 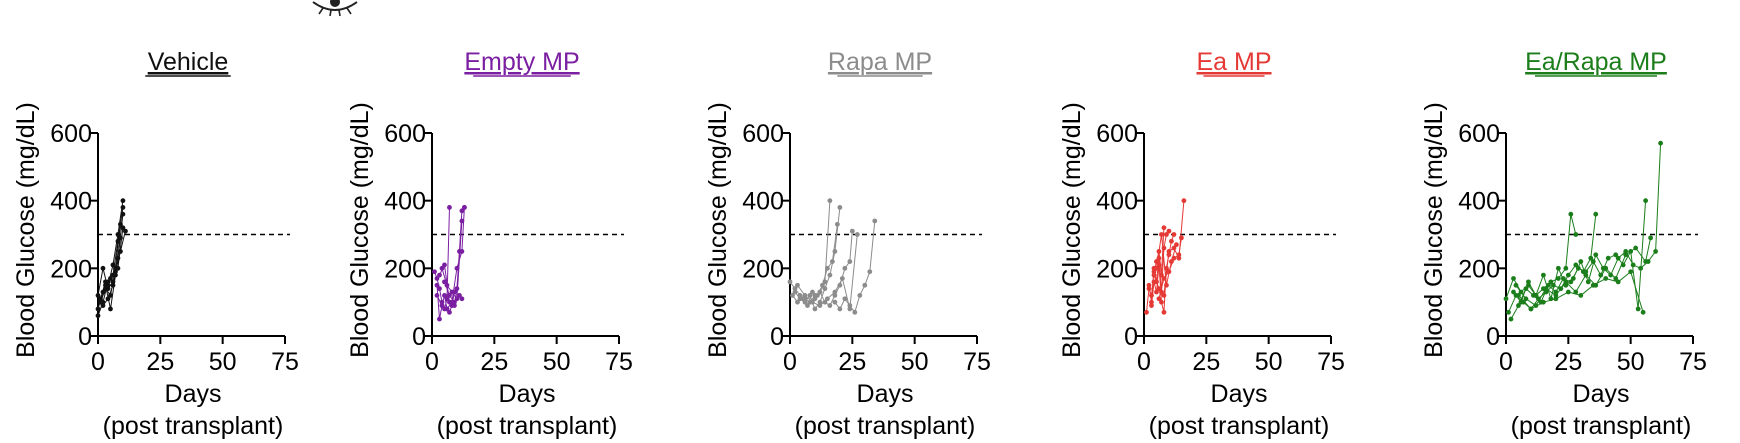 What do you see at coordinates (188, 62) in the screenshot?
I see `chart-title: Vehicle` at bounding box center [188, 62].